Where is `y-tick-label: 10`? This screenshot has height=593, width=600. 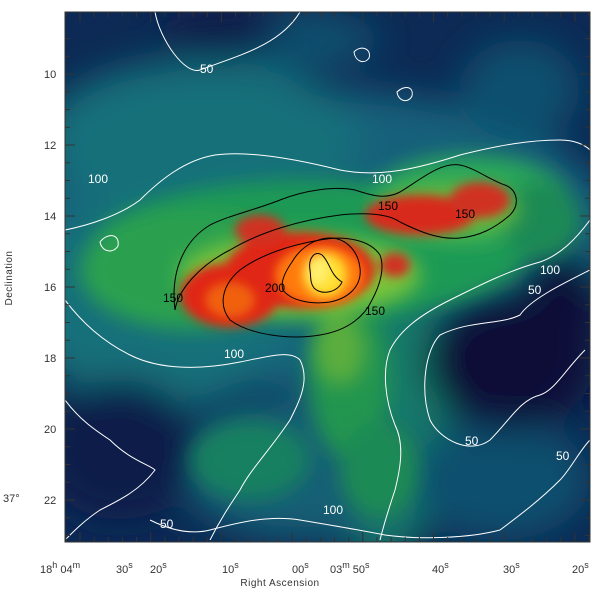 y-tick-label: 10 is located at coordinates (50, 75).